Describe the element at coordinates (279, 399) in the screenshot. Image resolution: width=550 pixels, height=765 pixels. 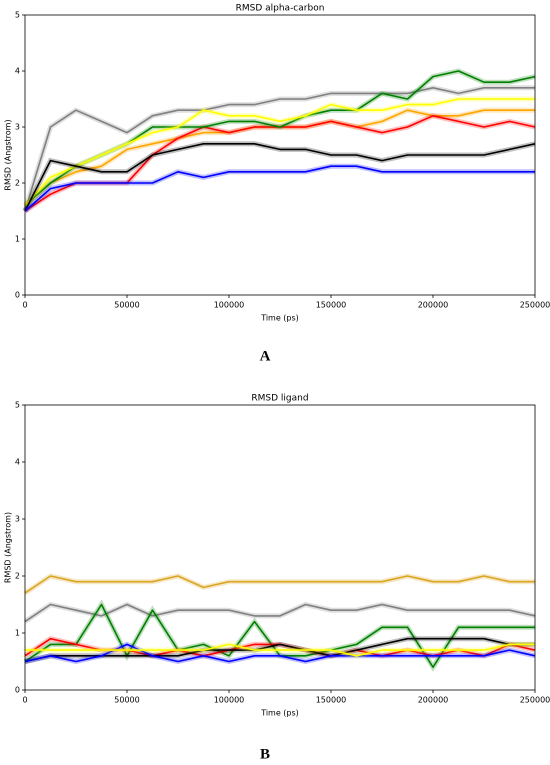
I see `chart-title: RMSD ligand` at that location.